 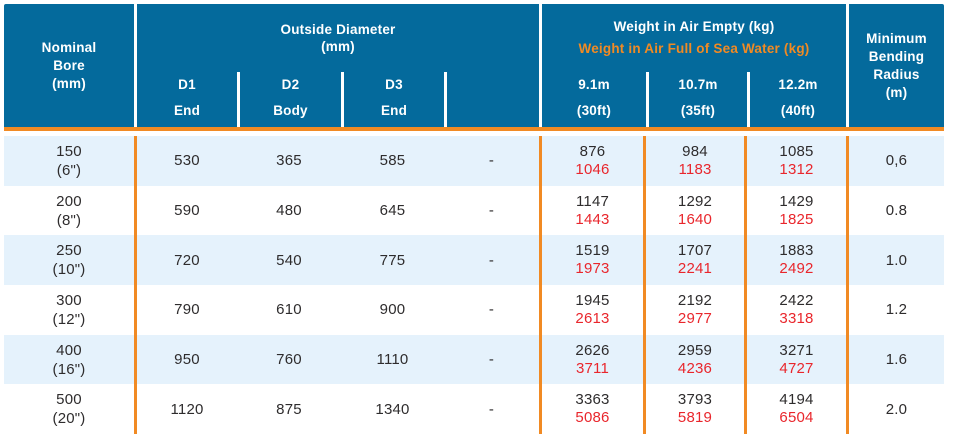 I want to click on weight-empty-value: 1147, so click(x=592, y=201).